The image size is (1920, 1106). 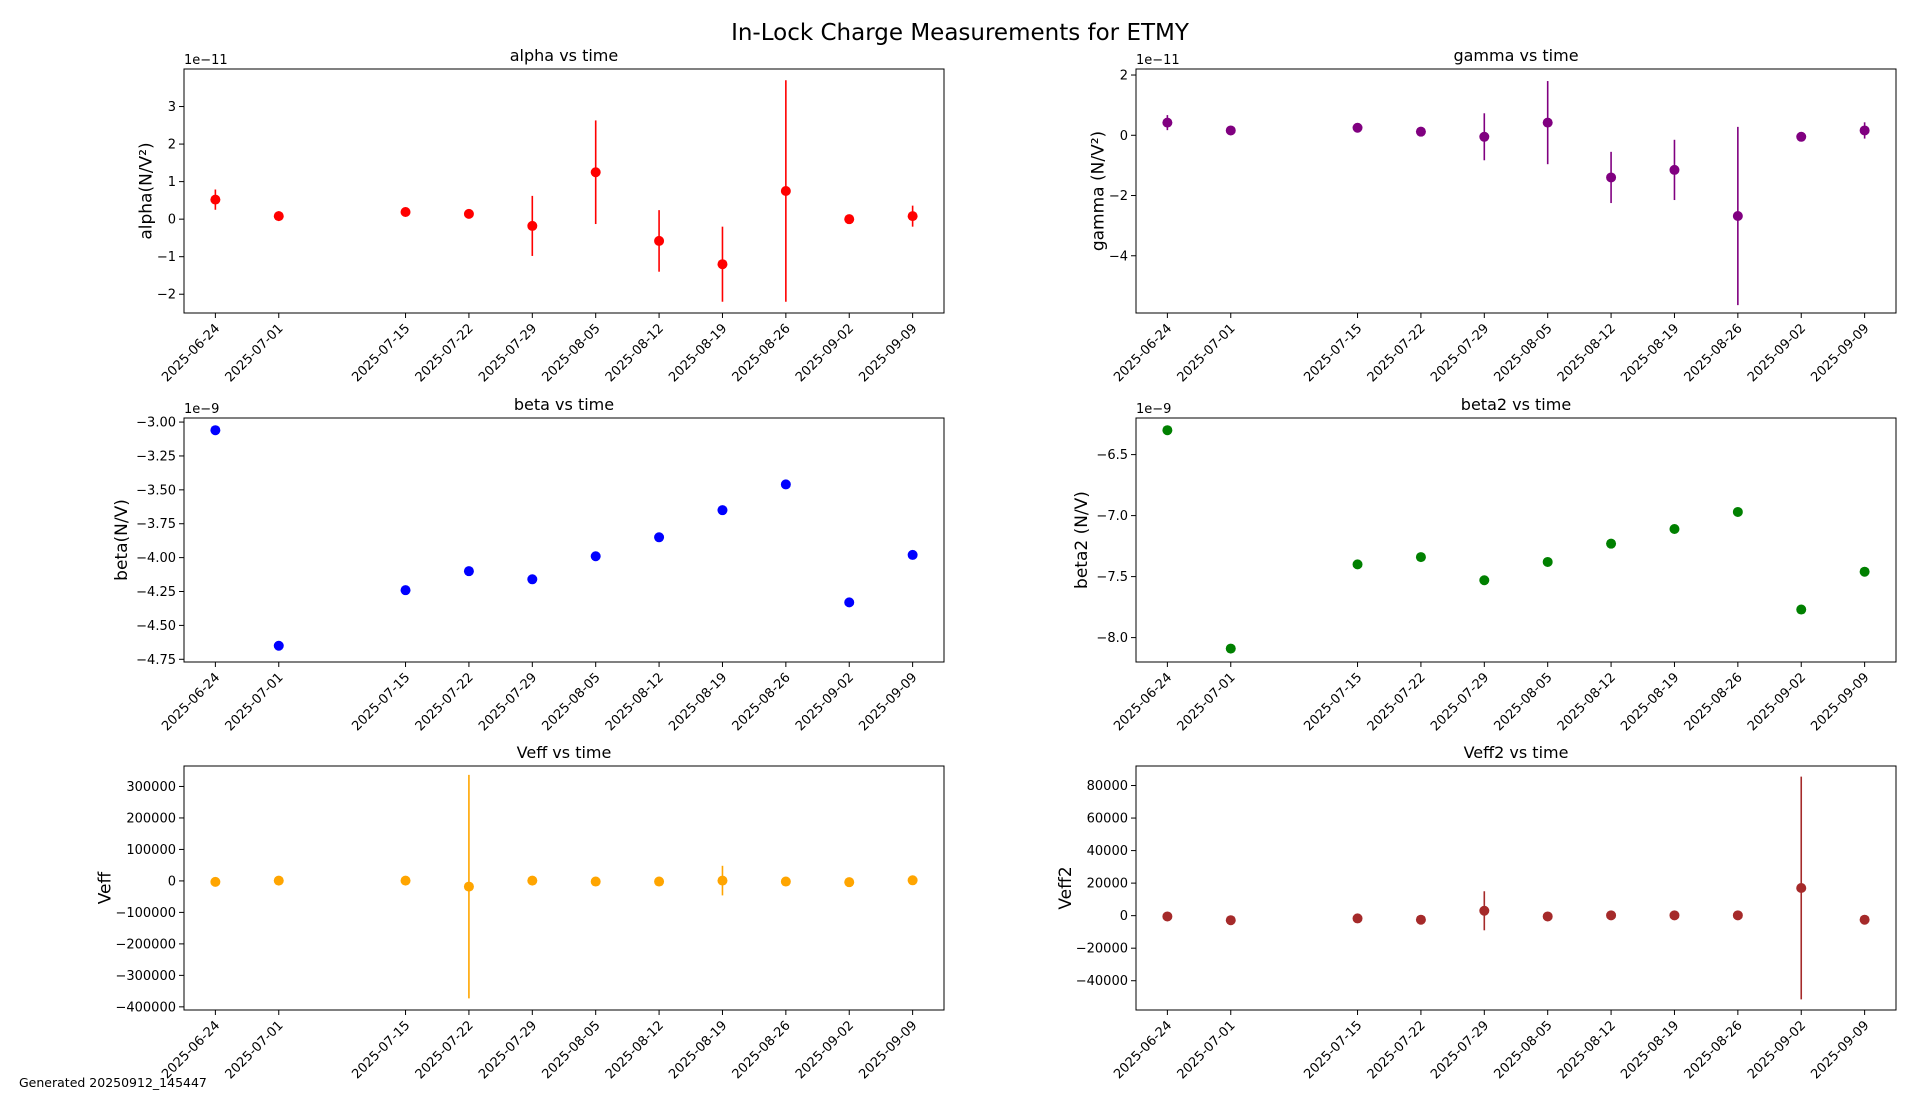 What do you see at coordinates (1207, 1050) in the screenshot?
I see `veff2-xtick-label: 2025-07-01` at bounding box center [1207, 1050].